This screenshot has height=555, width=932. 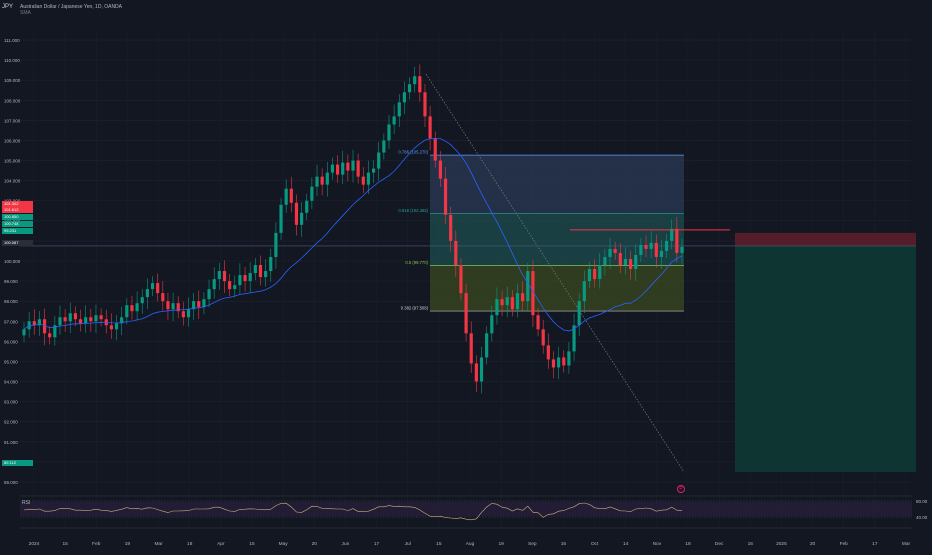 What do you see at coordinates (408, 544) in the screenshot?
I see `x-tick-label: Jul` at bounding box center [408, 544].